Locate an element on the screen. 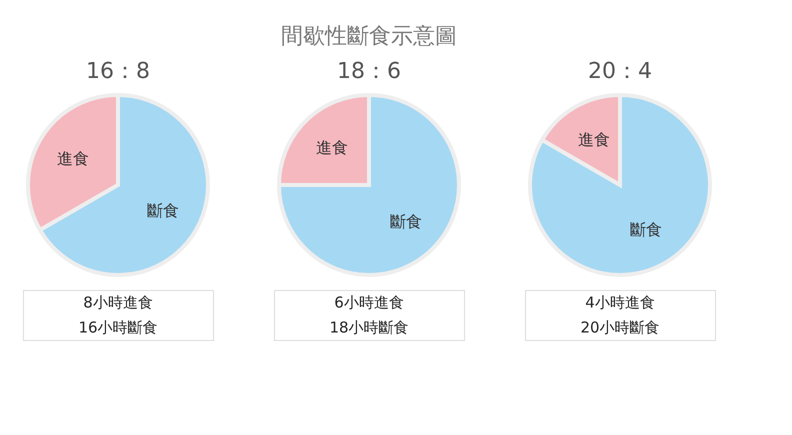 This screenshot has height=435, width=792. text: 間歇性斷食示意圖 is located at coordinates (369, 36).